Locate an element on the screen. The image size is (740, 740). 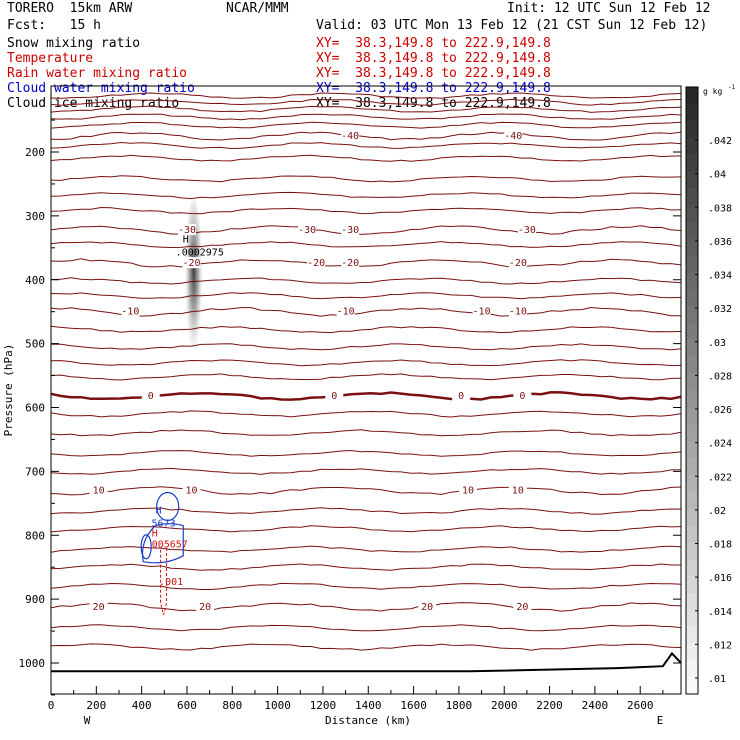
y-tick-label: 500 is located at coordinates (35, 344).